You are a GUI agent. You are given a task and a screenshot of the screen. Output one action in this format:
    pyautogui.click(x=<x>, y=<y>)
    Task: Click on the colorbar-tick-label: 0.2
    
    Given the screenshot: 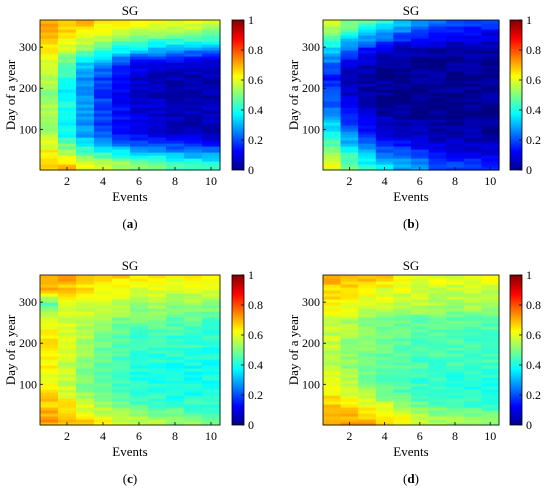 What is the action you would take?
    pyautogui.click(x=255, y=140)
    